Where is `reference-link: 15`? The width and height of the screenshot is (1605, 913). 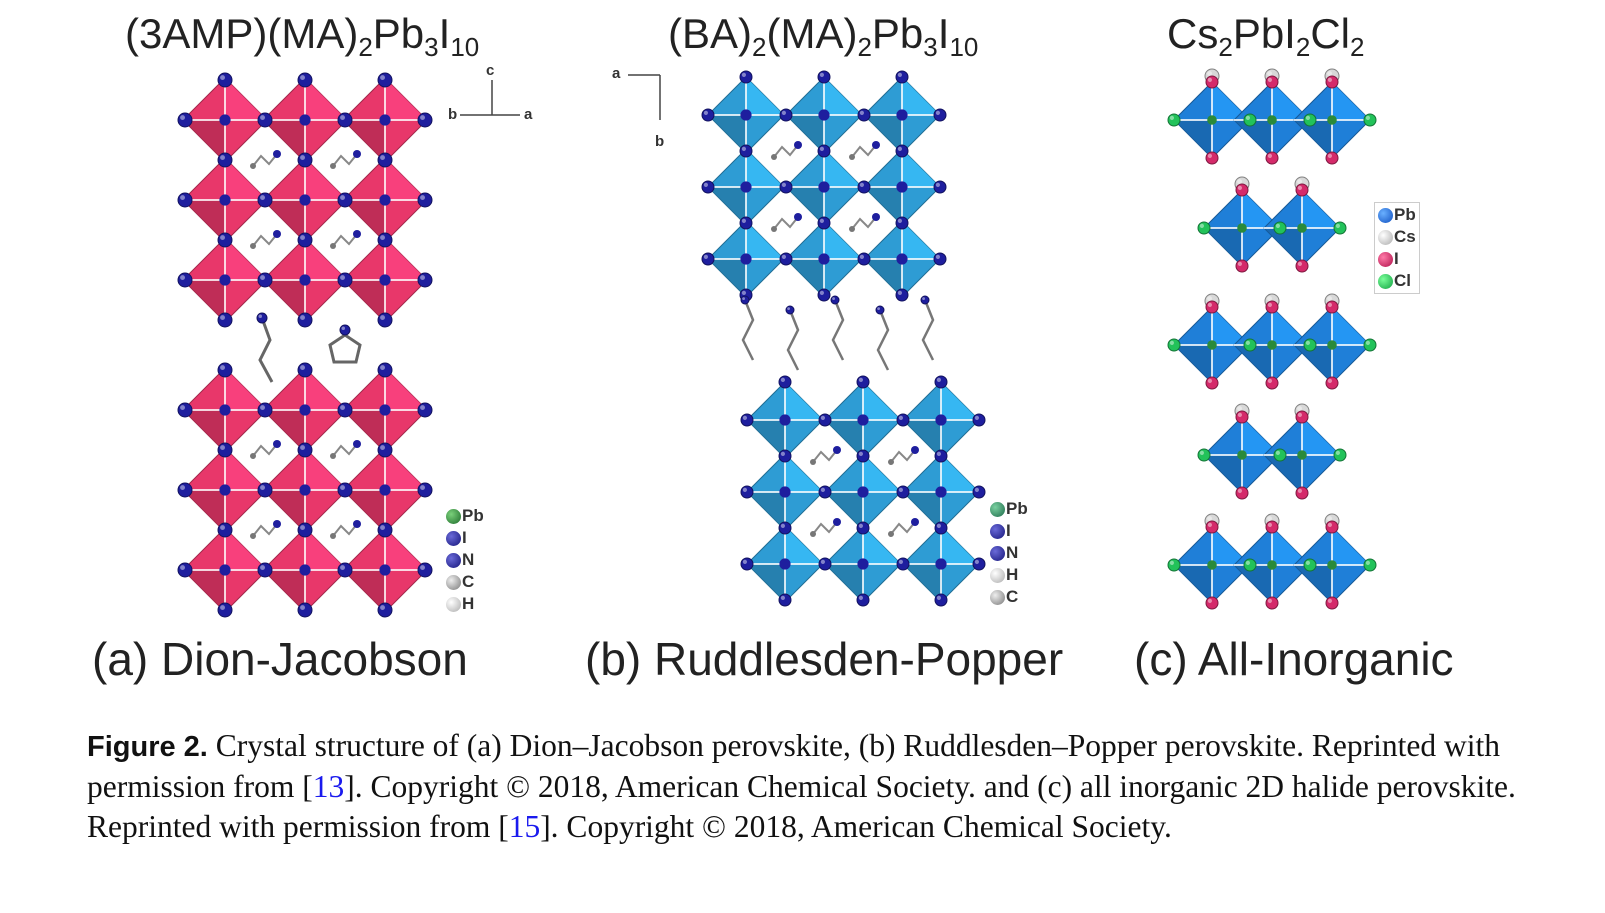 reference-link: 15 is located at coordinates (524, 826).